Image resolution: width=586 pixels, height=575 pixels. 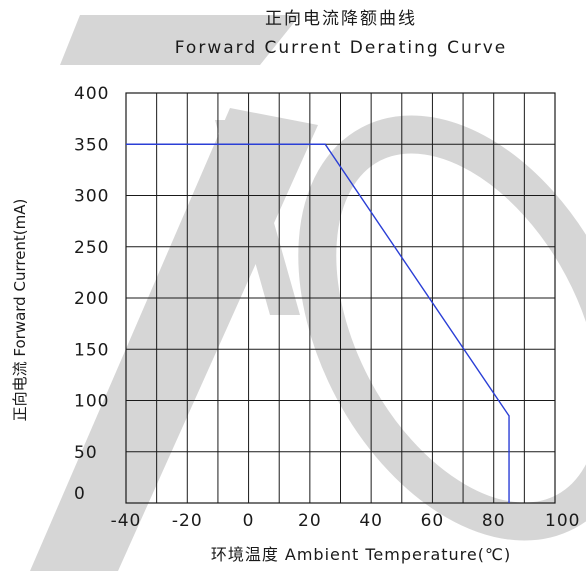 I want to click on chart-subtitle: Forward Current Derating Curve, so click(x=341, y=48).